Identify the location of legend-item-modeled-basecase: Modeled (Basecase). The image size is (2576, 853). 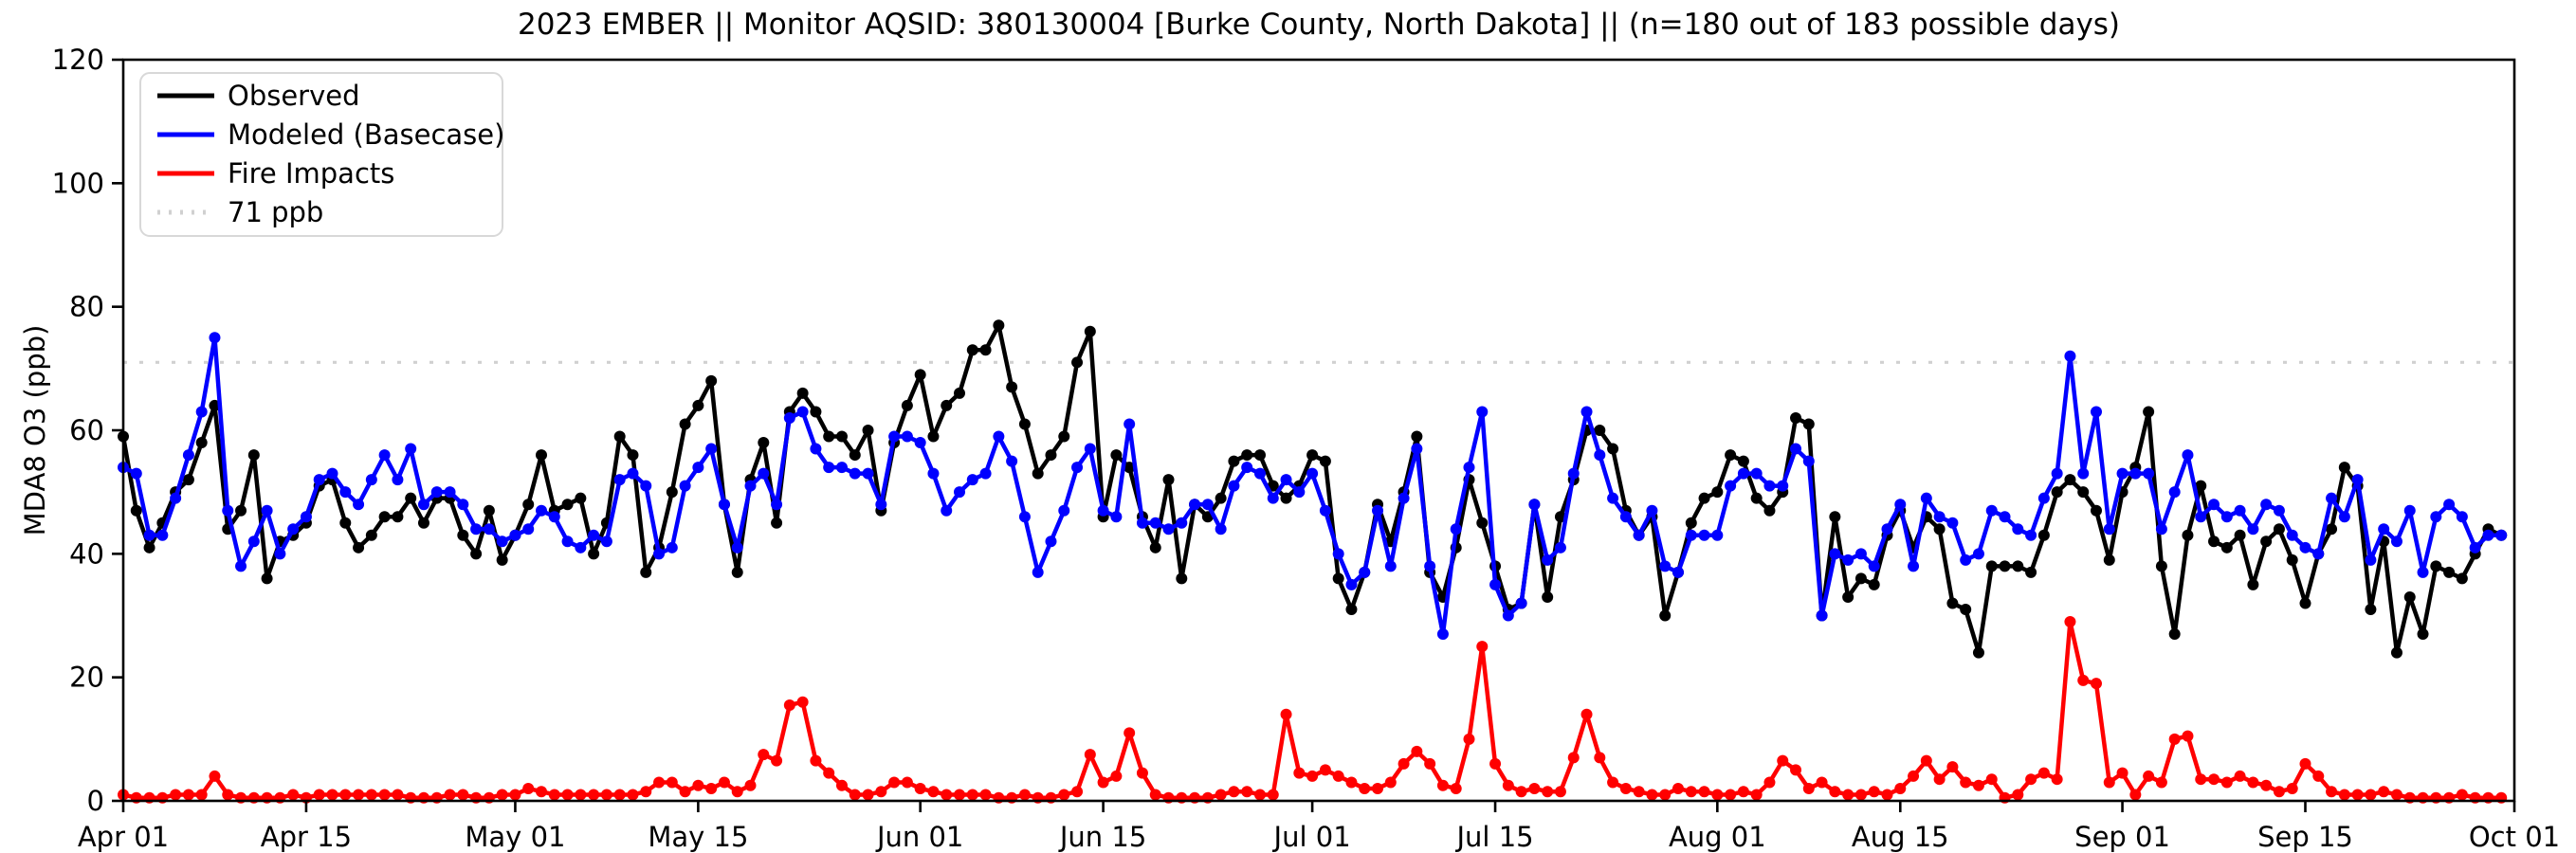
(330, 134).